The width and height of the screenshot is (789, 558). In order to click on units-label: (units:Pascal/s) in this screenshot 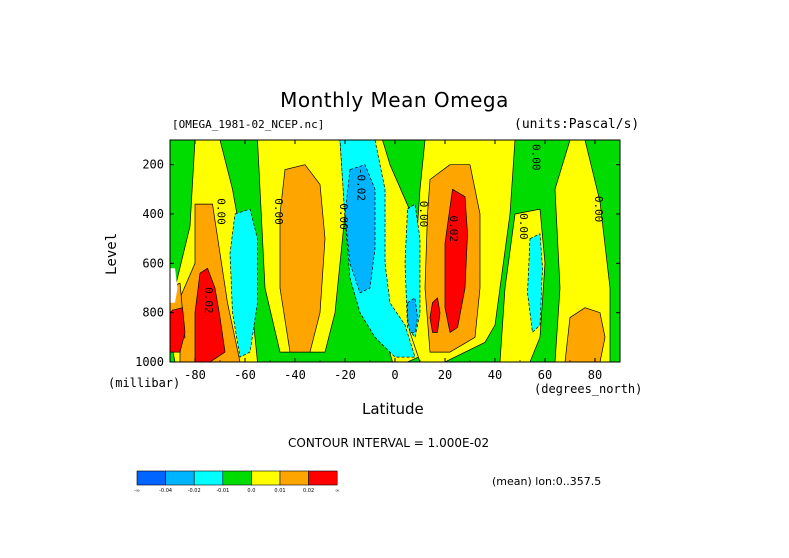, I will do `click(577, 124)`.